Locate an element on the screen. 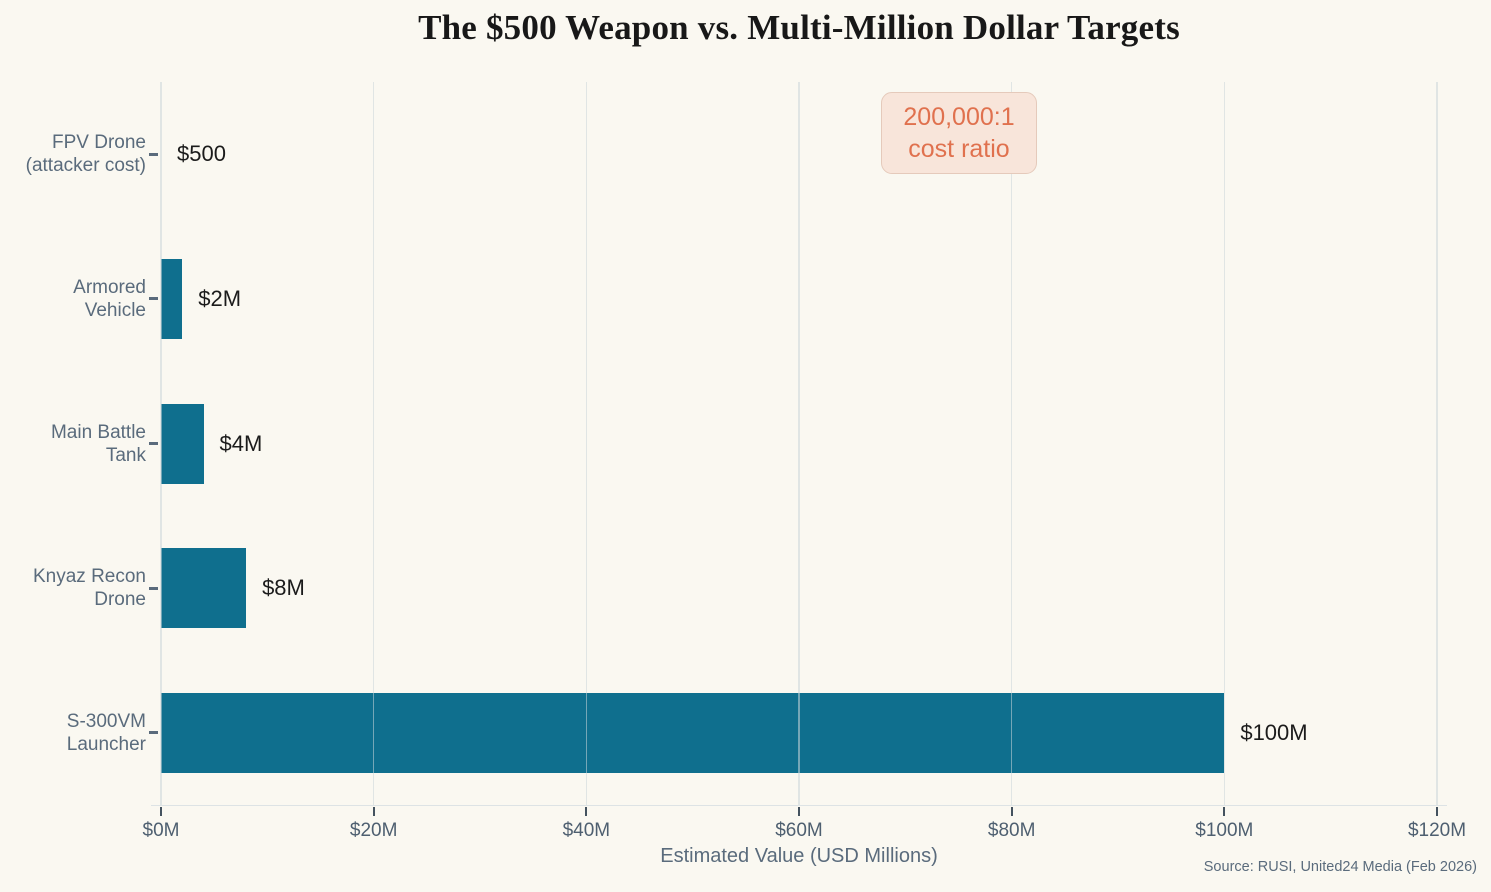  value-label-3: $8M is located at coordinates (283, 588).